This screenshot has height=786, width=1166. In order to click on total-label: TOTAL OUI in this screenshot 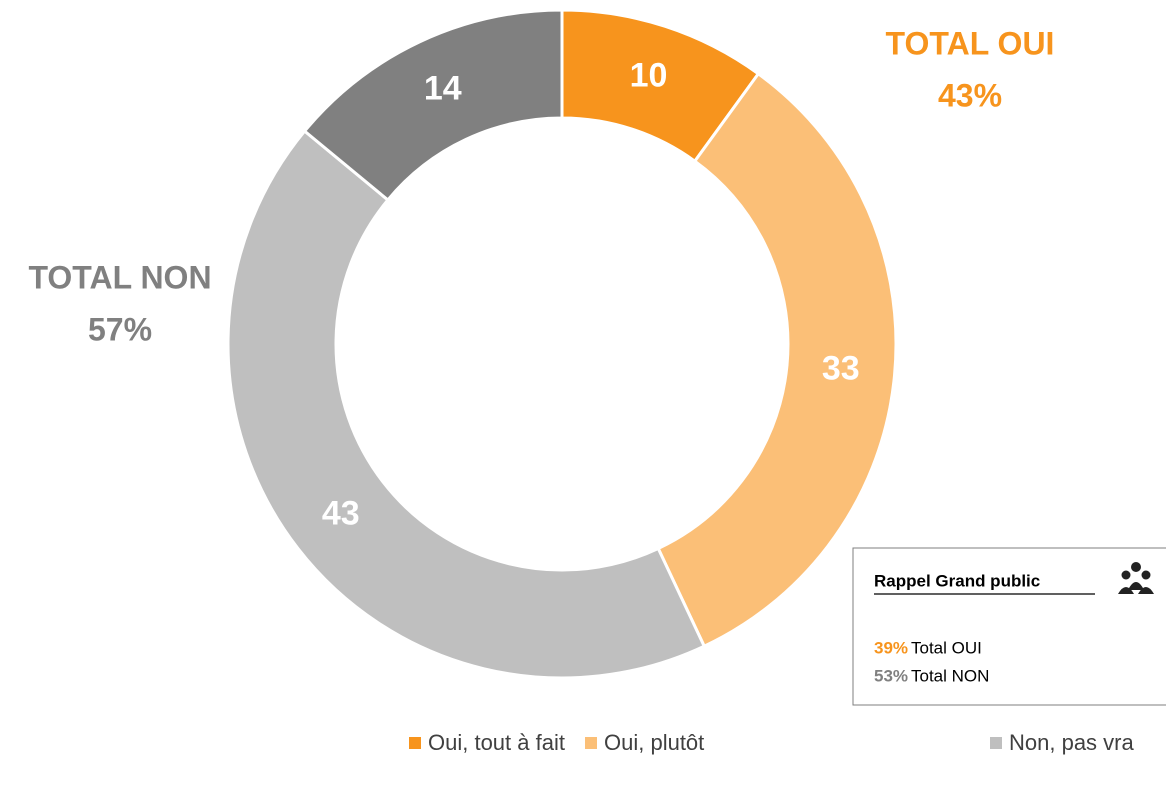, I will do `click(970, 43)`.